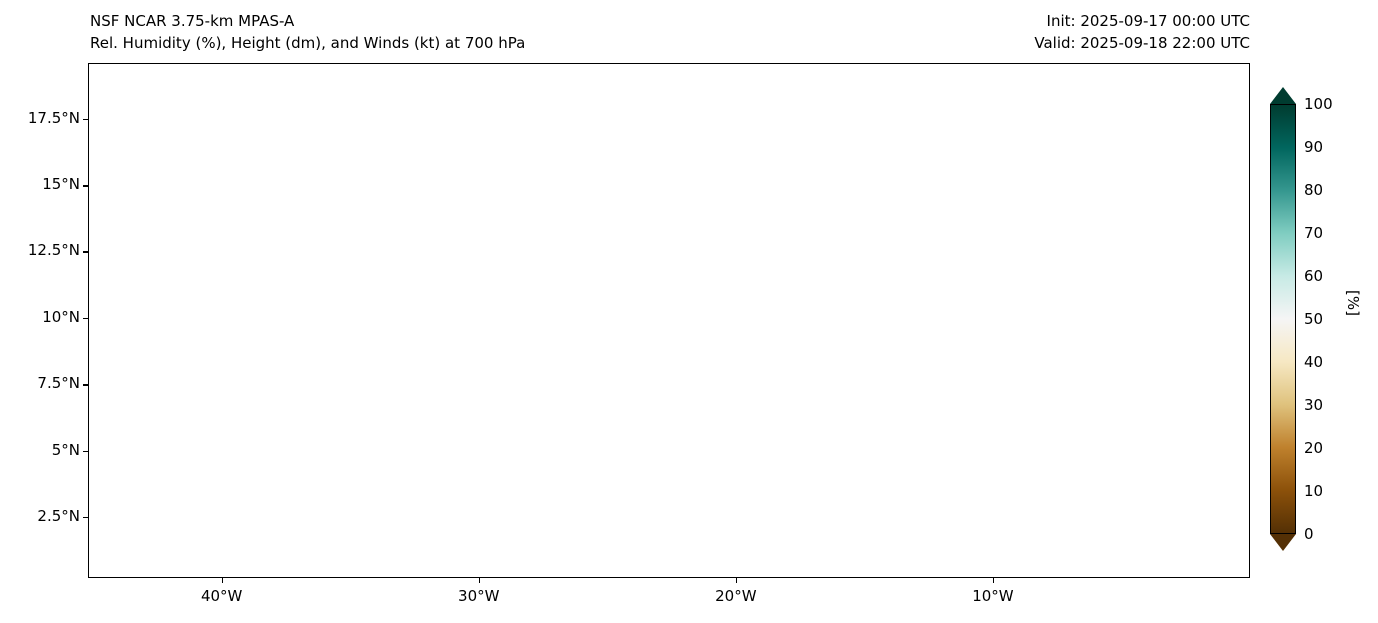 The width and height of the screenshot is (1378, 623). What do you see at coordinates (1318, 104) in the screenshot?
I see `colorbar-tick-label: 100` at bounding box center [1318, 104].